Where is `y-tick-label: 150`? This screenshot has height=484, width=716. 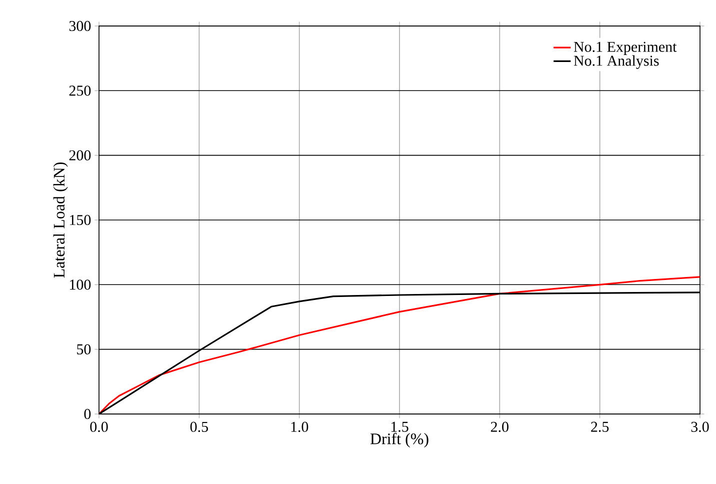 y-tick-label: 150 is located at coordinates (80, 220).